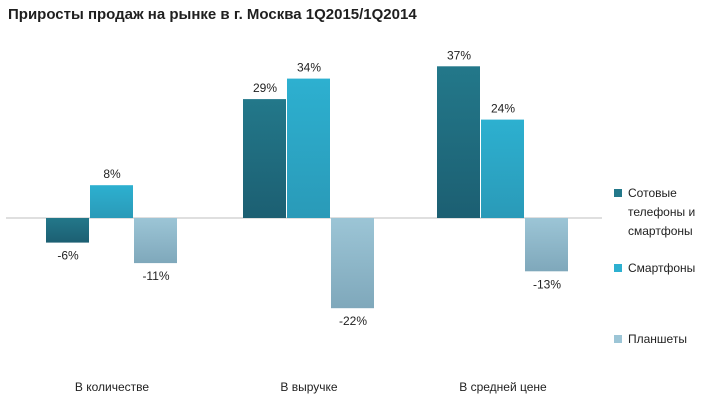  What do you see at coordinates (112, 387) in the screenshot?
I see `category-label-quantity: В количестве` at bounding box center [112, 387].